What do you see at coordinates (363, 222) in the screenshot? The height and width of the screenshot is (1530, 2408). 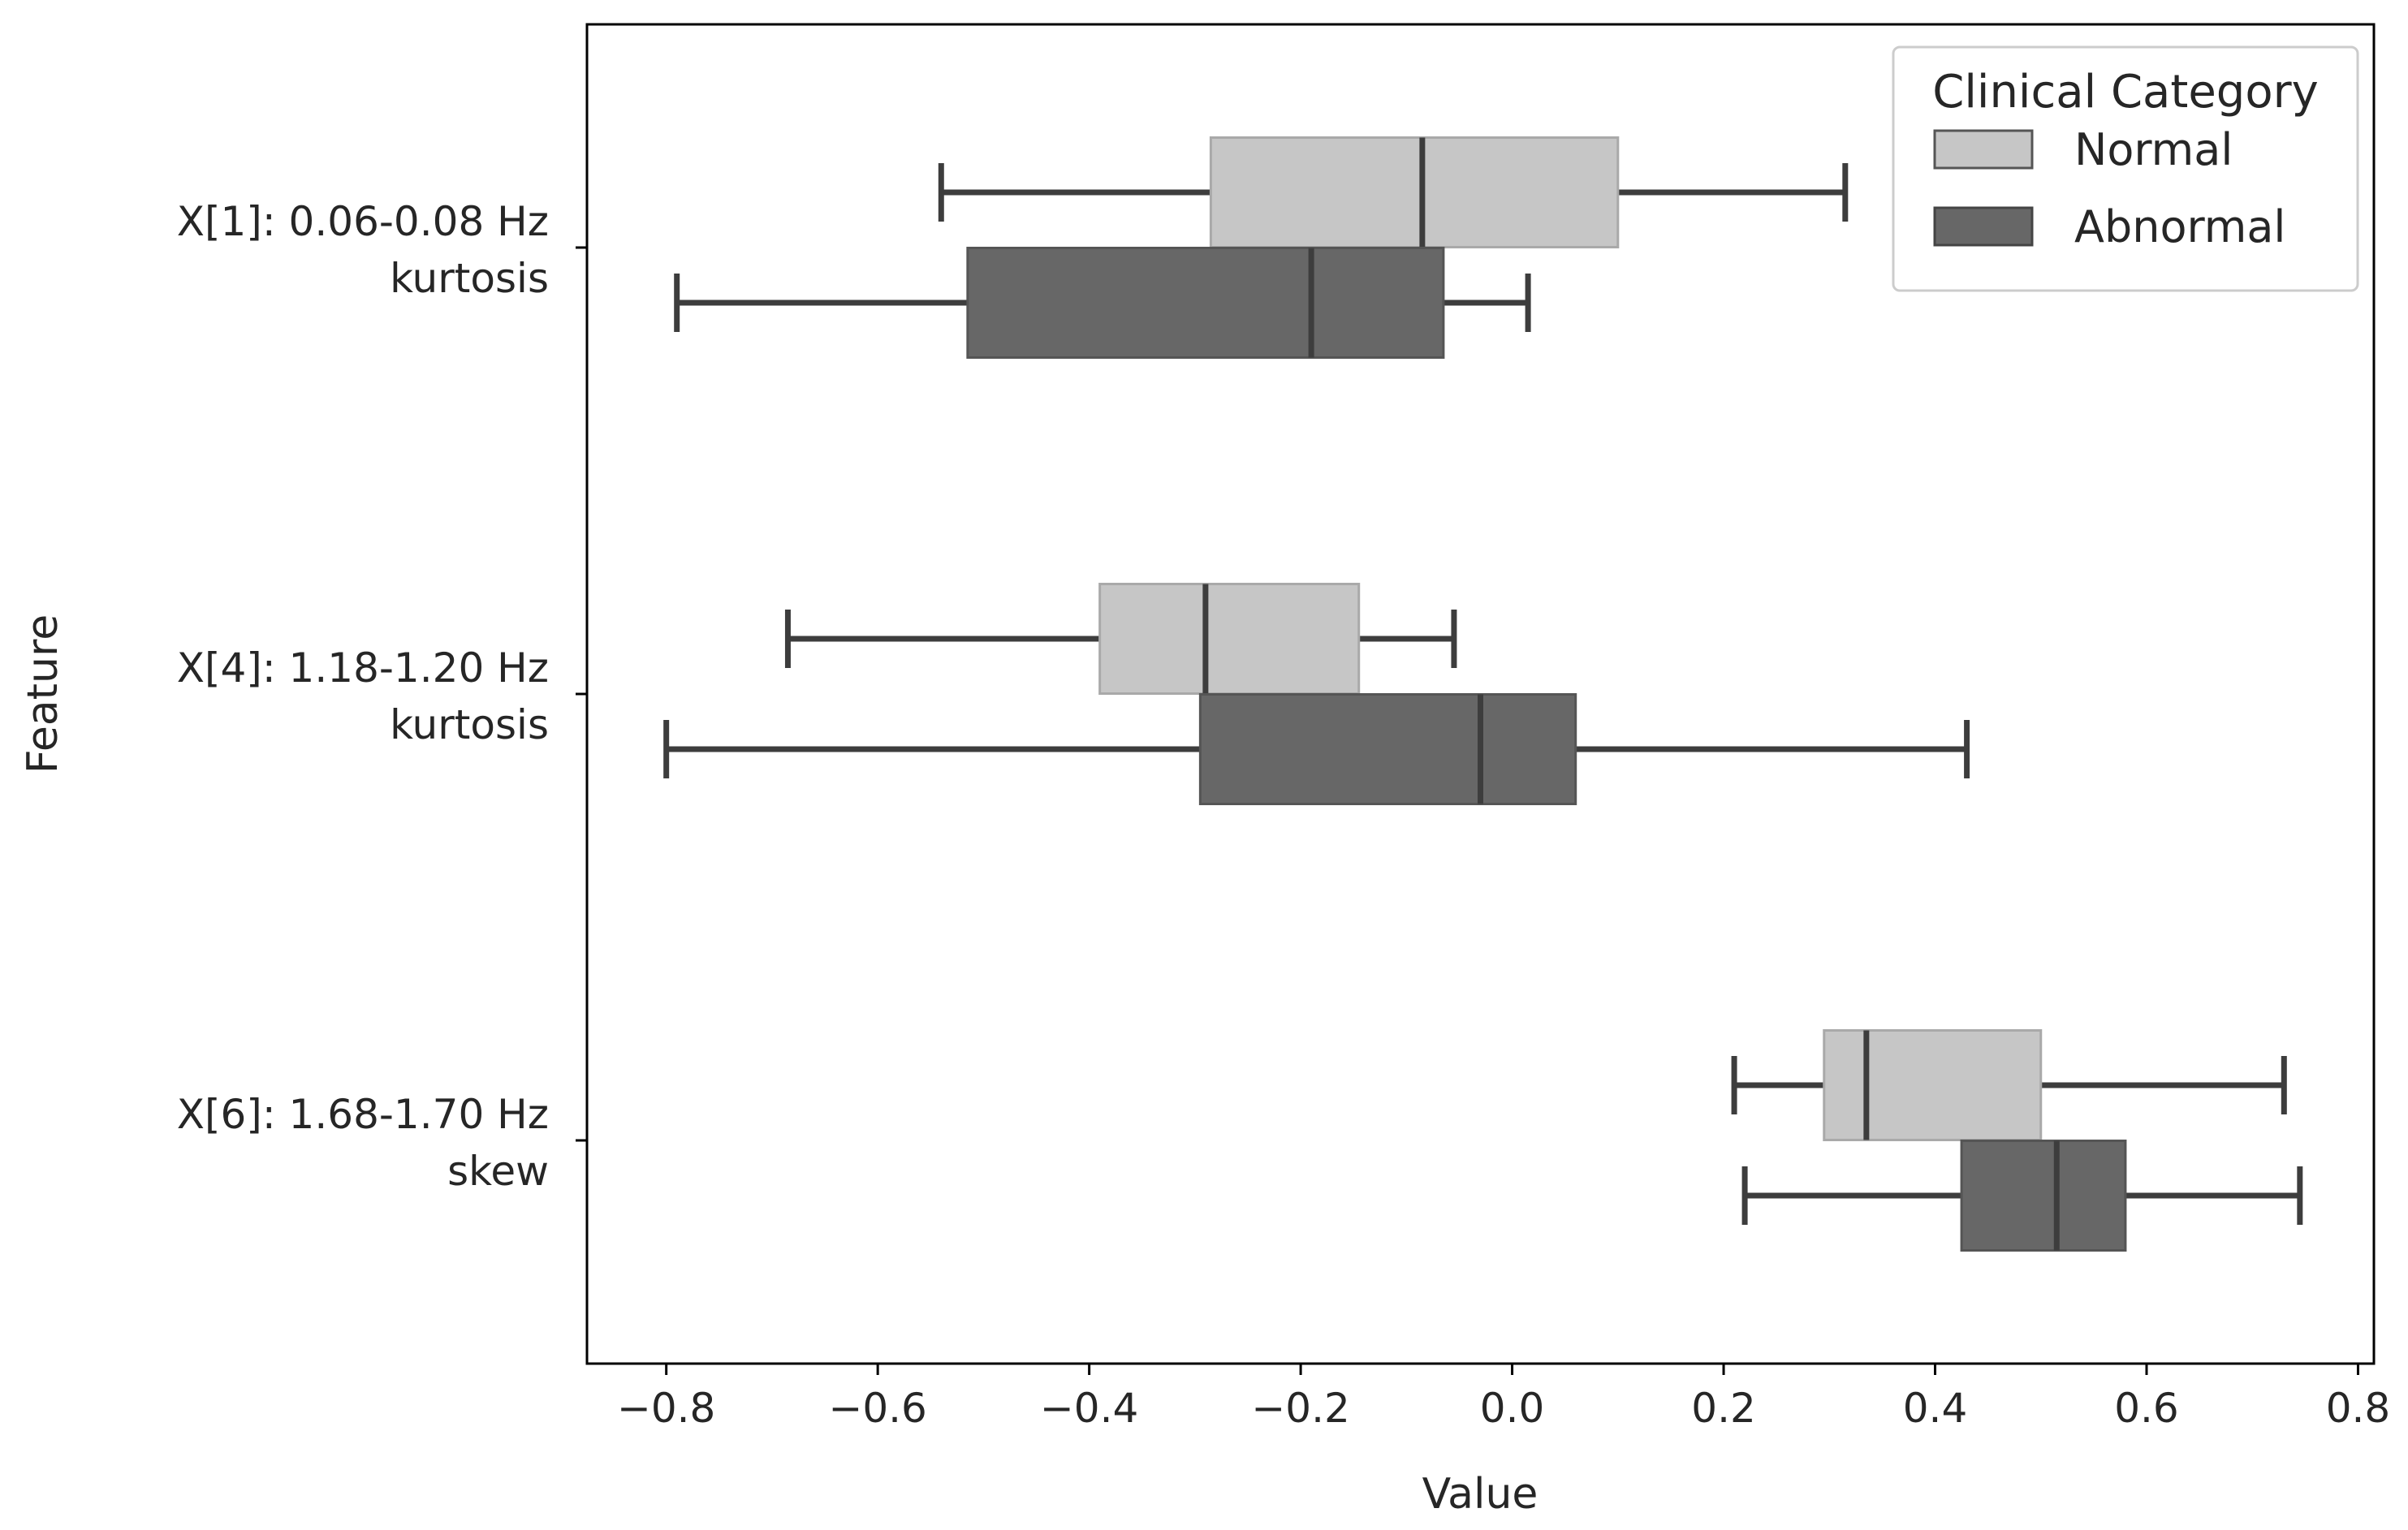 I see `y-tick-label-line1: X[1]: 0.06-0.08 Hz` at bounding box center [363, 222].